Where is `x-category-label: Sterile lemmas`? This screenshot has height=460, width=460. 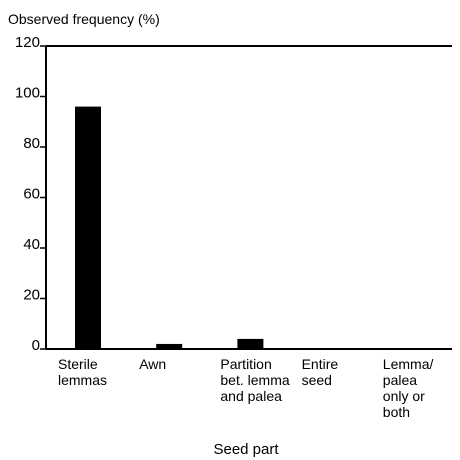 x-category-label: Sterile lemmas is located at coordinates (82, 372).